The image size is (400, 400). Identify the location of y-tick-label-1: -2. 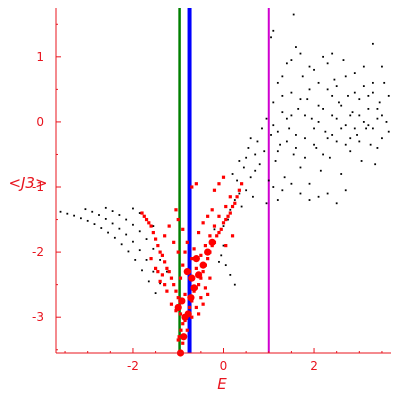
(38, 252).